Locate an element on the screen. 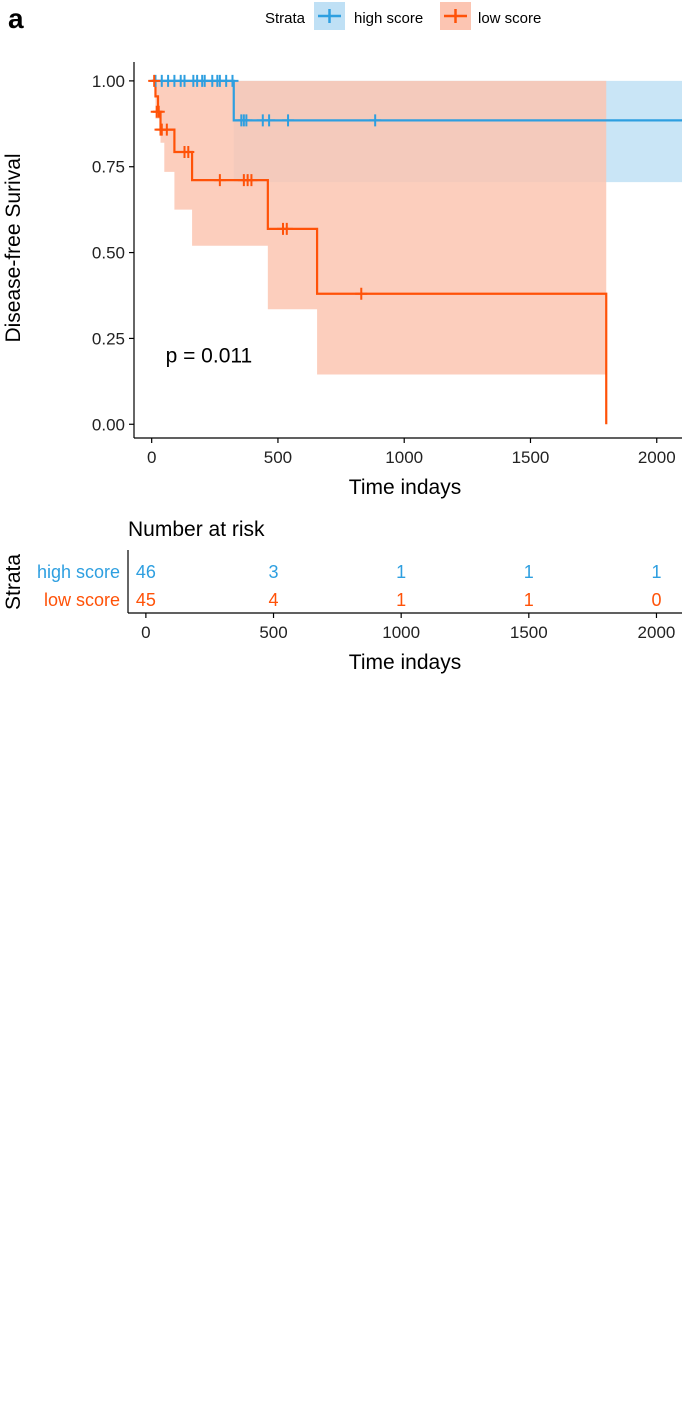 The width and height of the screenshot is (685, 1404). risk-cell-high-score: 46 is located at coordinates (146, 572).